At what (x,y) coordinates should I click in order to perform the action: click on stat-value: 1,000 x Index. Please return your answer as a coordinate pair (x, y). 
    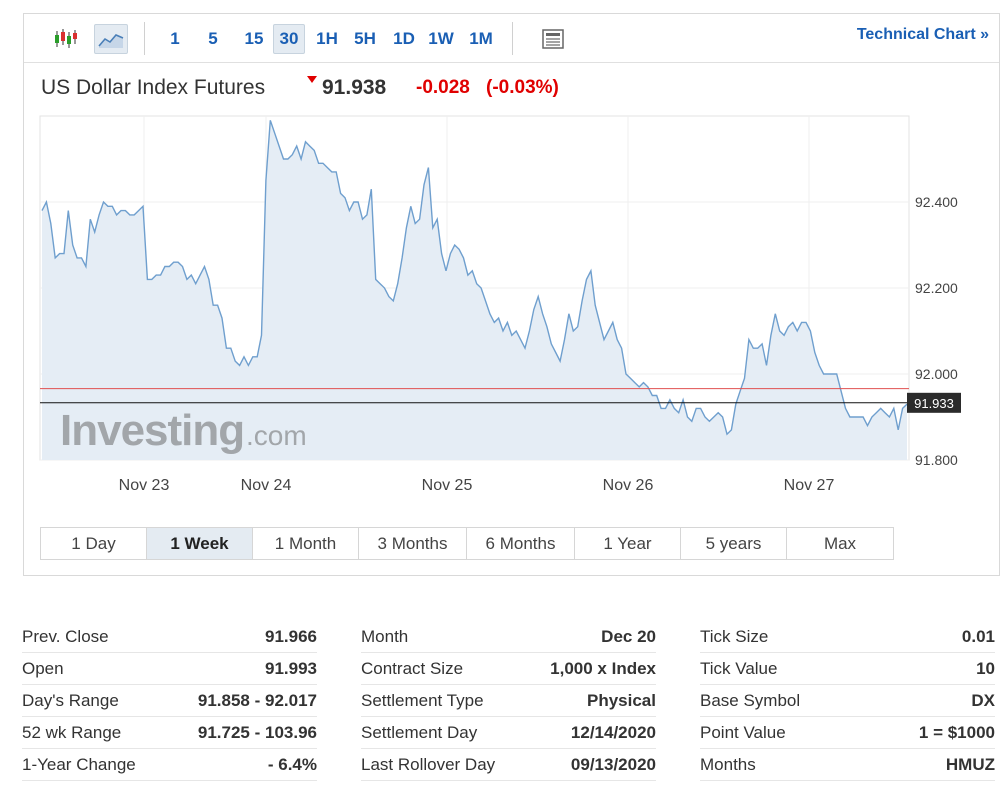
    Looking at the image, I should click on (603, 668).